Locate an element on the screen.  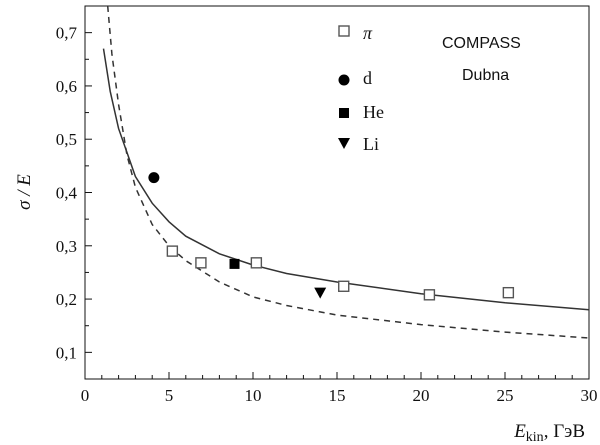
annotation-dubna: Dubna is located at coordinates (485, 75).